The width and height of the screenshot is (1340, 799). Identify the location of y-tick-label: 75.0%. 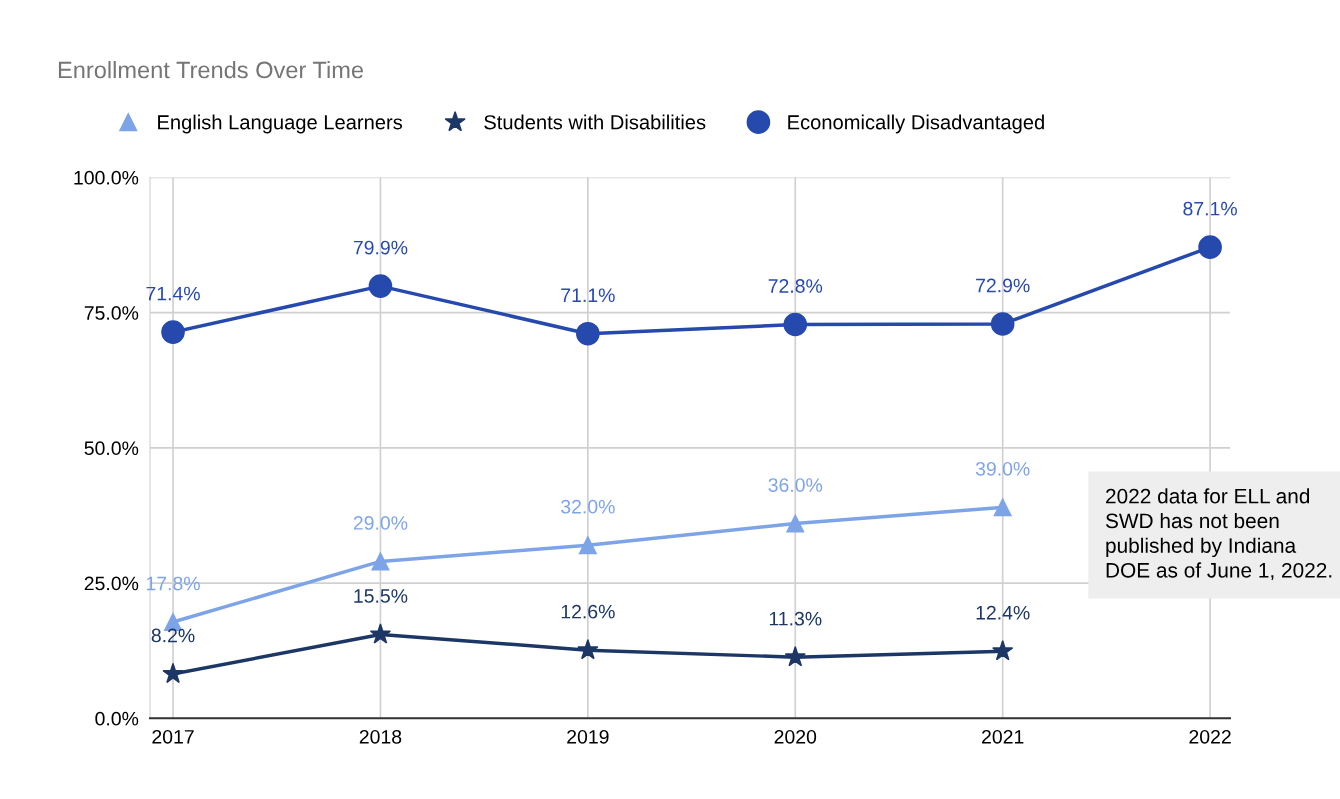
(111, 313).